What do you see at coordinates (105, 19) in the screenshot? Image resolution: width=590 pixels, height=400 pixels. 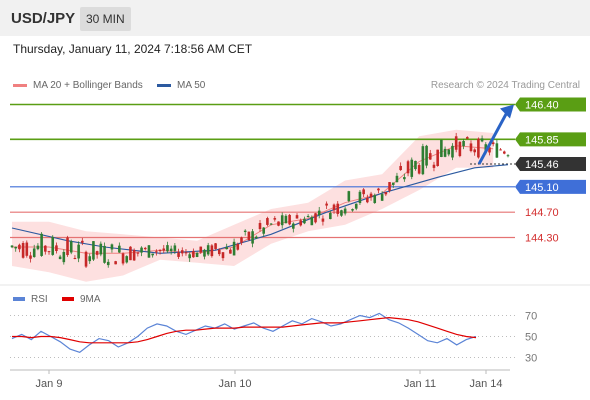 I see `timeframe-badge: 30 MIN` at bounding box center [105, 19].